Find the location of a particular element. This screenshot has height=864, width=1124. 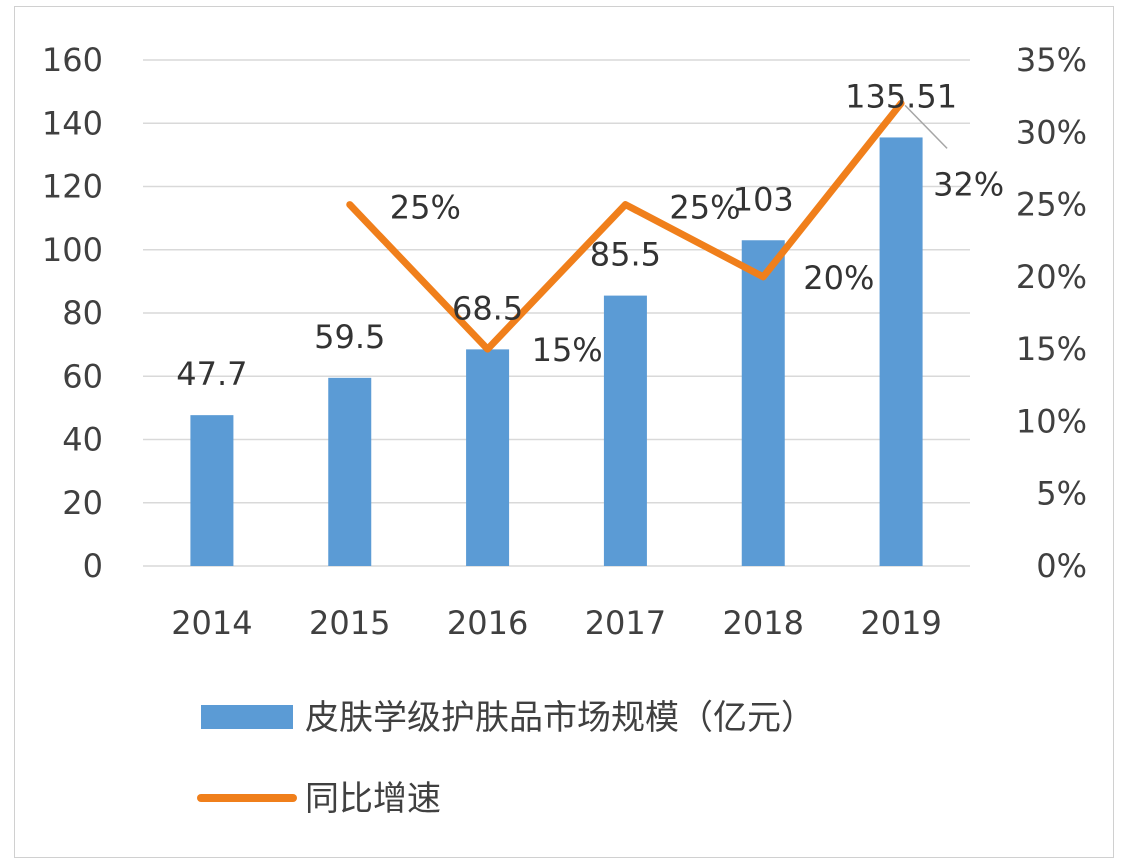

y-axis-left: 0 20 40 60 80 100 120 140 160 is located at coordinates (72, 313).